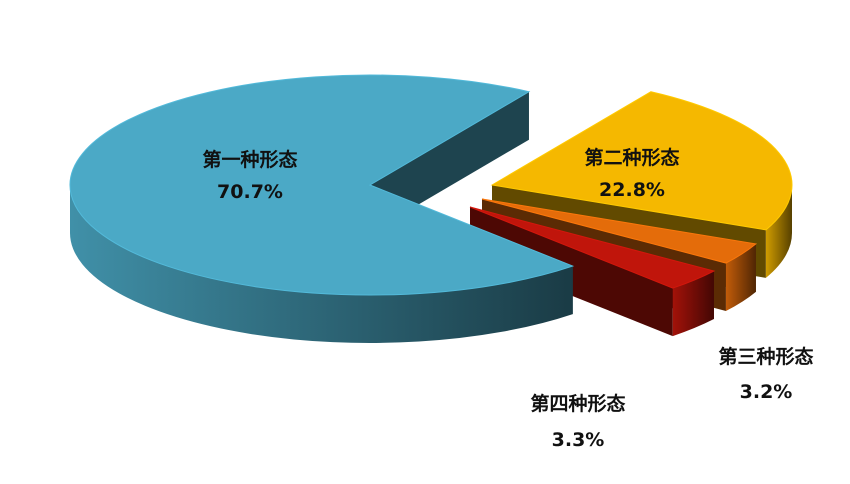 Image resolution: width=850 pixels, height=484 pixels. I want to click on slice-第二种形态, so click(641, 161).